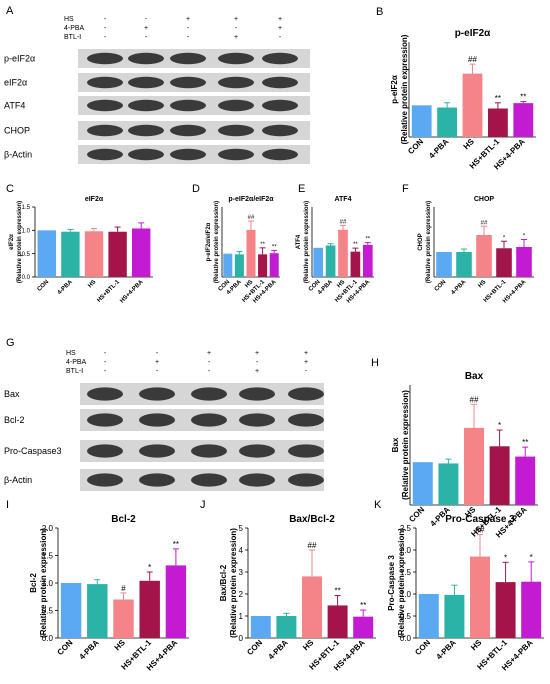  I want to click on chart-title: Bcl-2, so click(123, 519).